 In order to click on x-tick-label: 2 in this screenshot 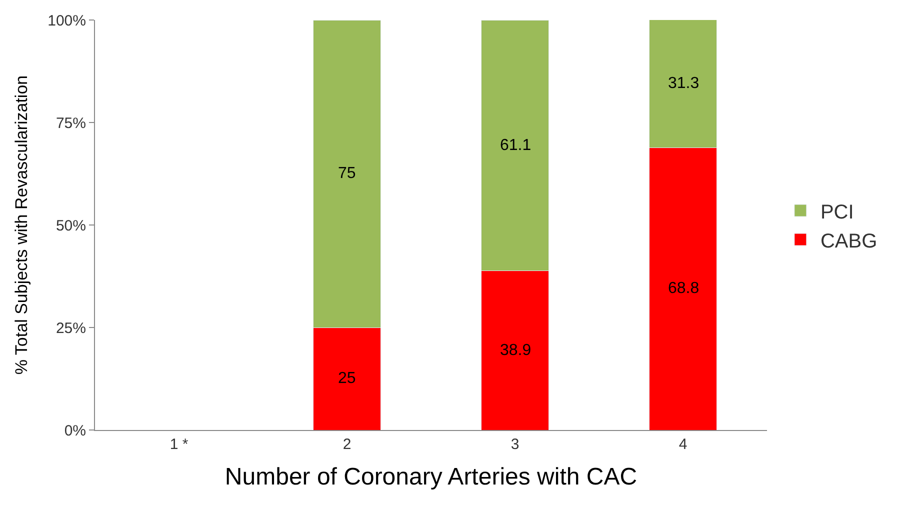, I will do `click(347, 444)`.